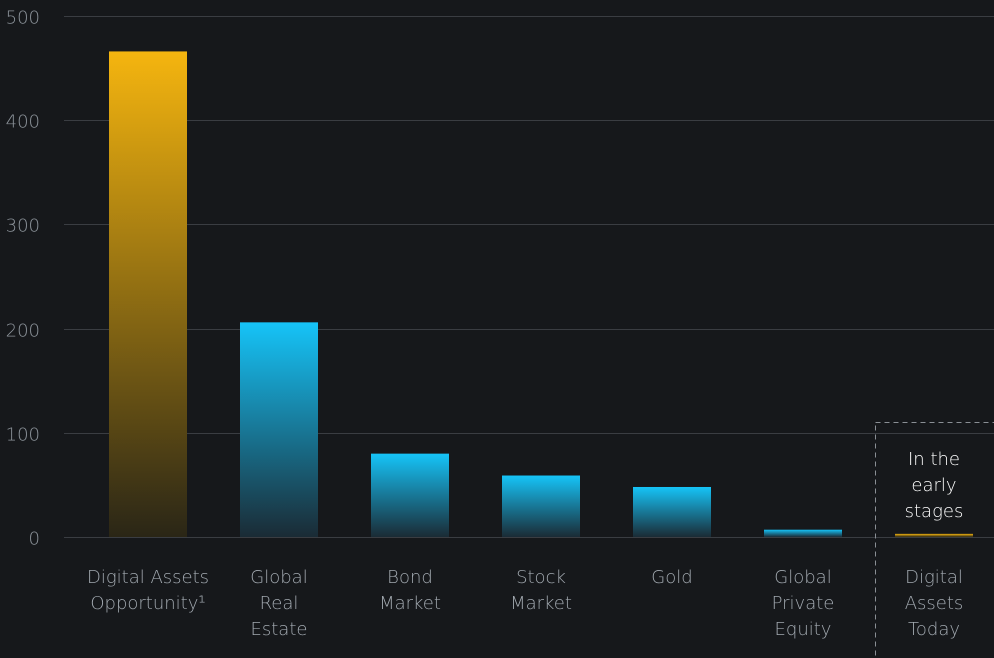  What do you see at coordinates (23, 279) in the screenshot?
I see `y-axis-ticks: 0 100 200 300 400 500` at bounding box center [23, 279].